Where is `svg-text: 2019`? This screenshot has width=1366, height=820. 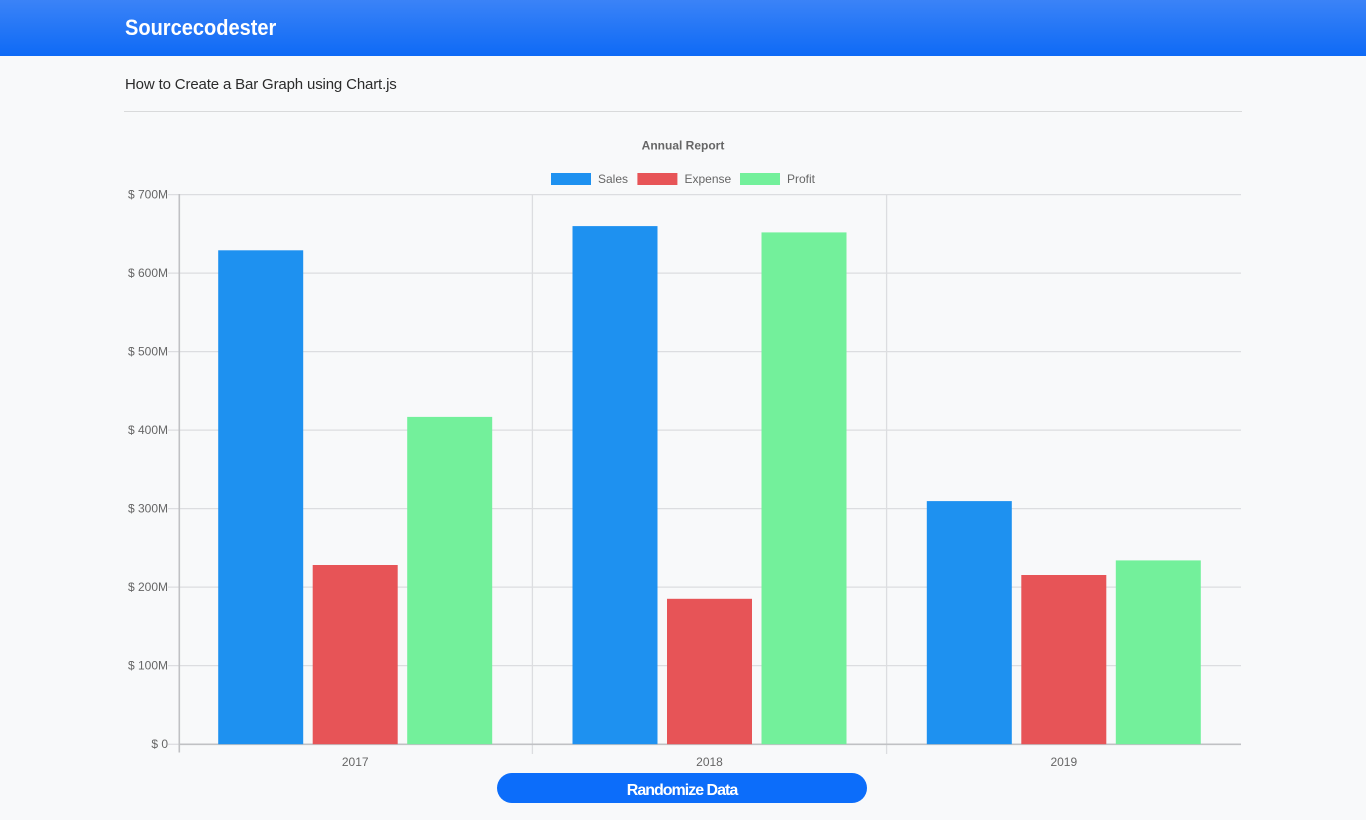 svg-text: 2019 is located at coordinates (1063, 762).